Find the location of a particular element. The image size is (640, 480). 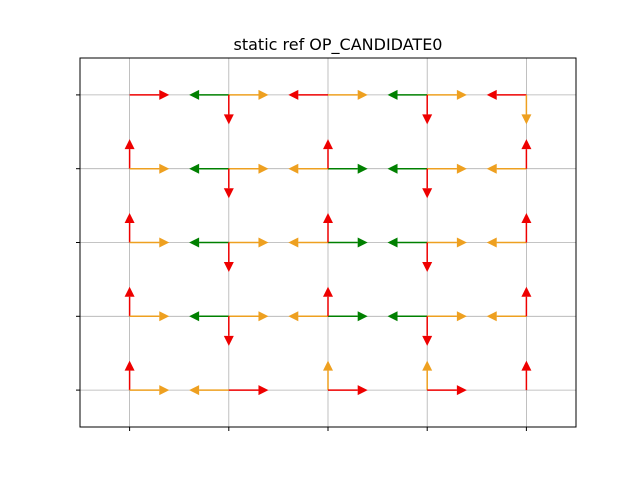

chart-title: static ref OP_CANDIDATE0 is located at coordinates (338, 45).